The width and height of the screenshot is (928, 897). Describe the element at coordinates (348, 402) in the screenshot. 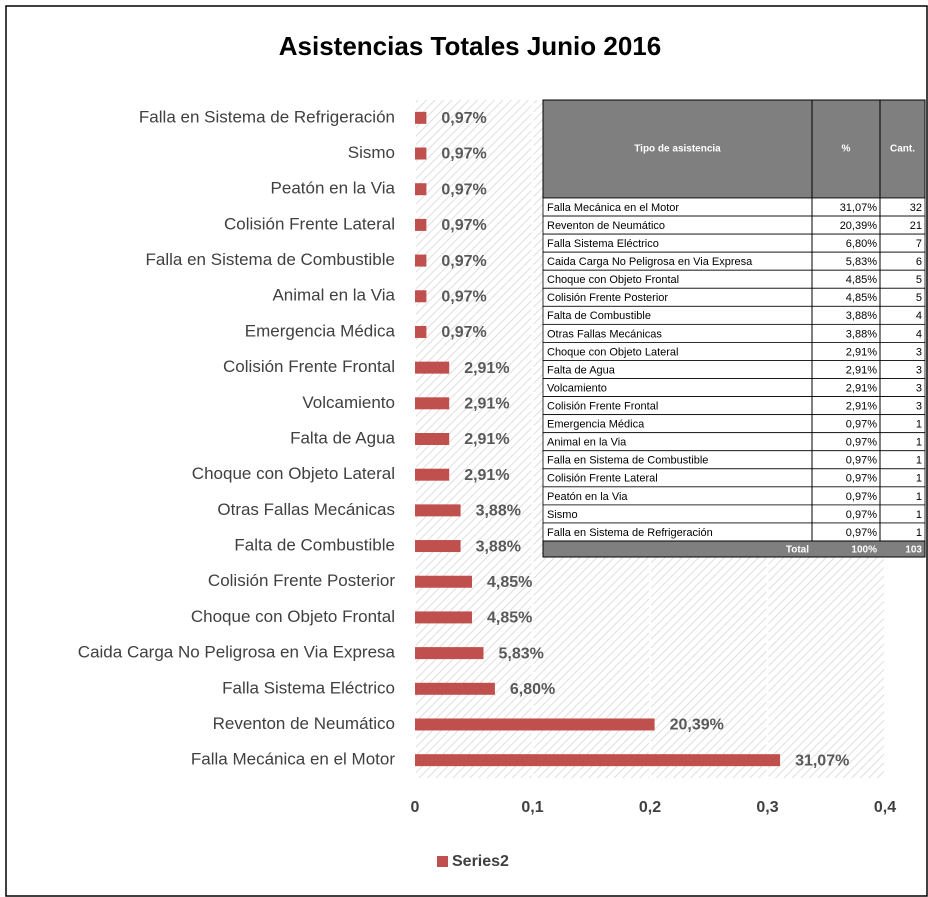

I see `y-tick-label: Volcamiento` at that location.